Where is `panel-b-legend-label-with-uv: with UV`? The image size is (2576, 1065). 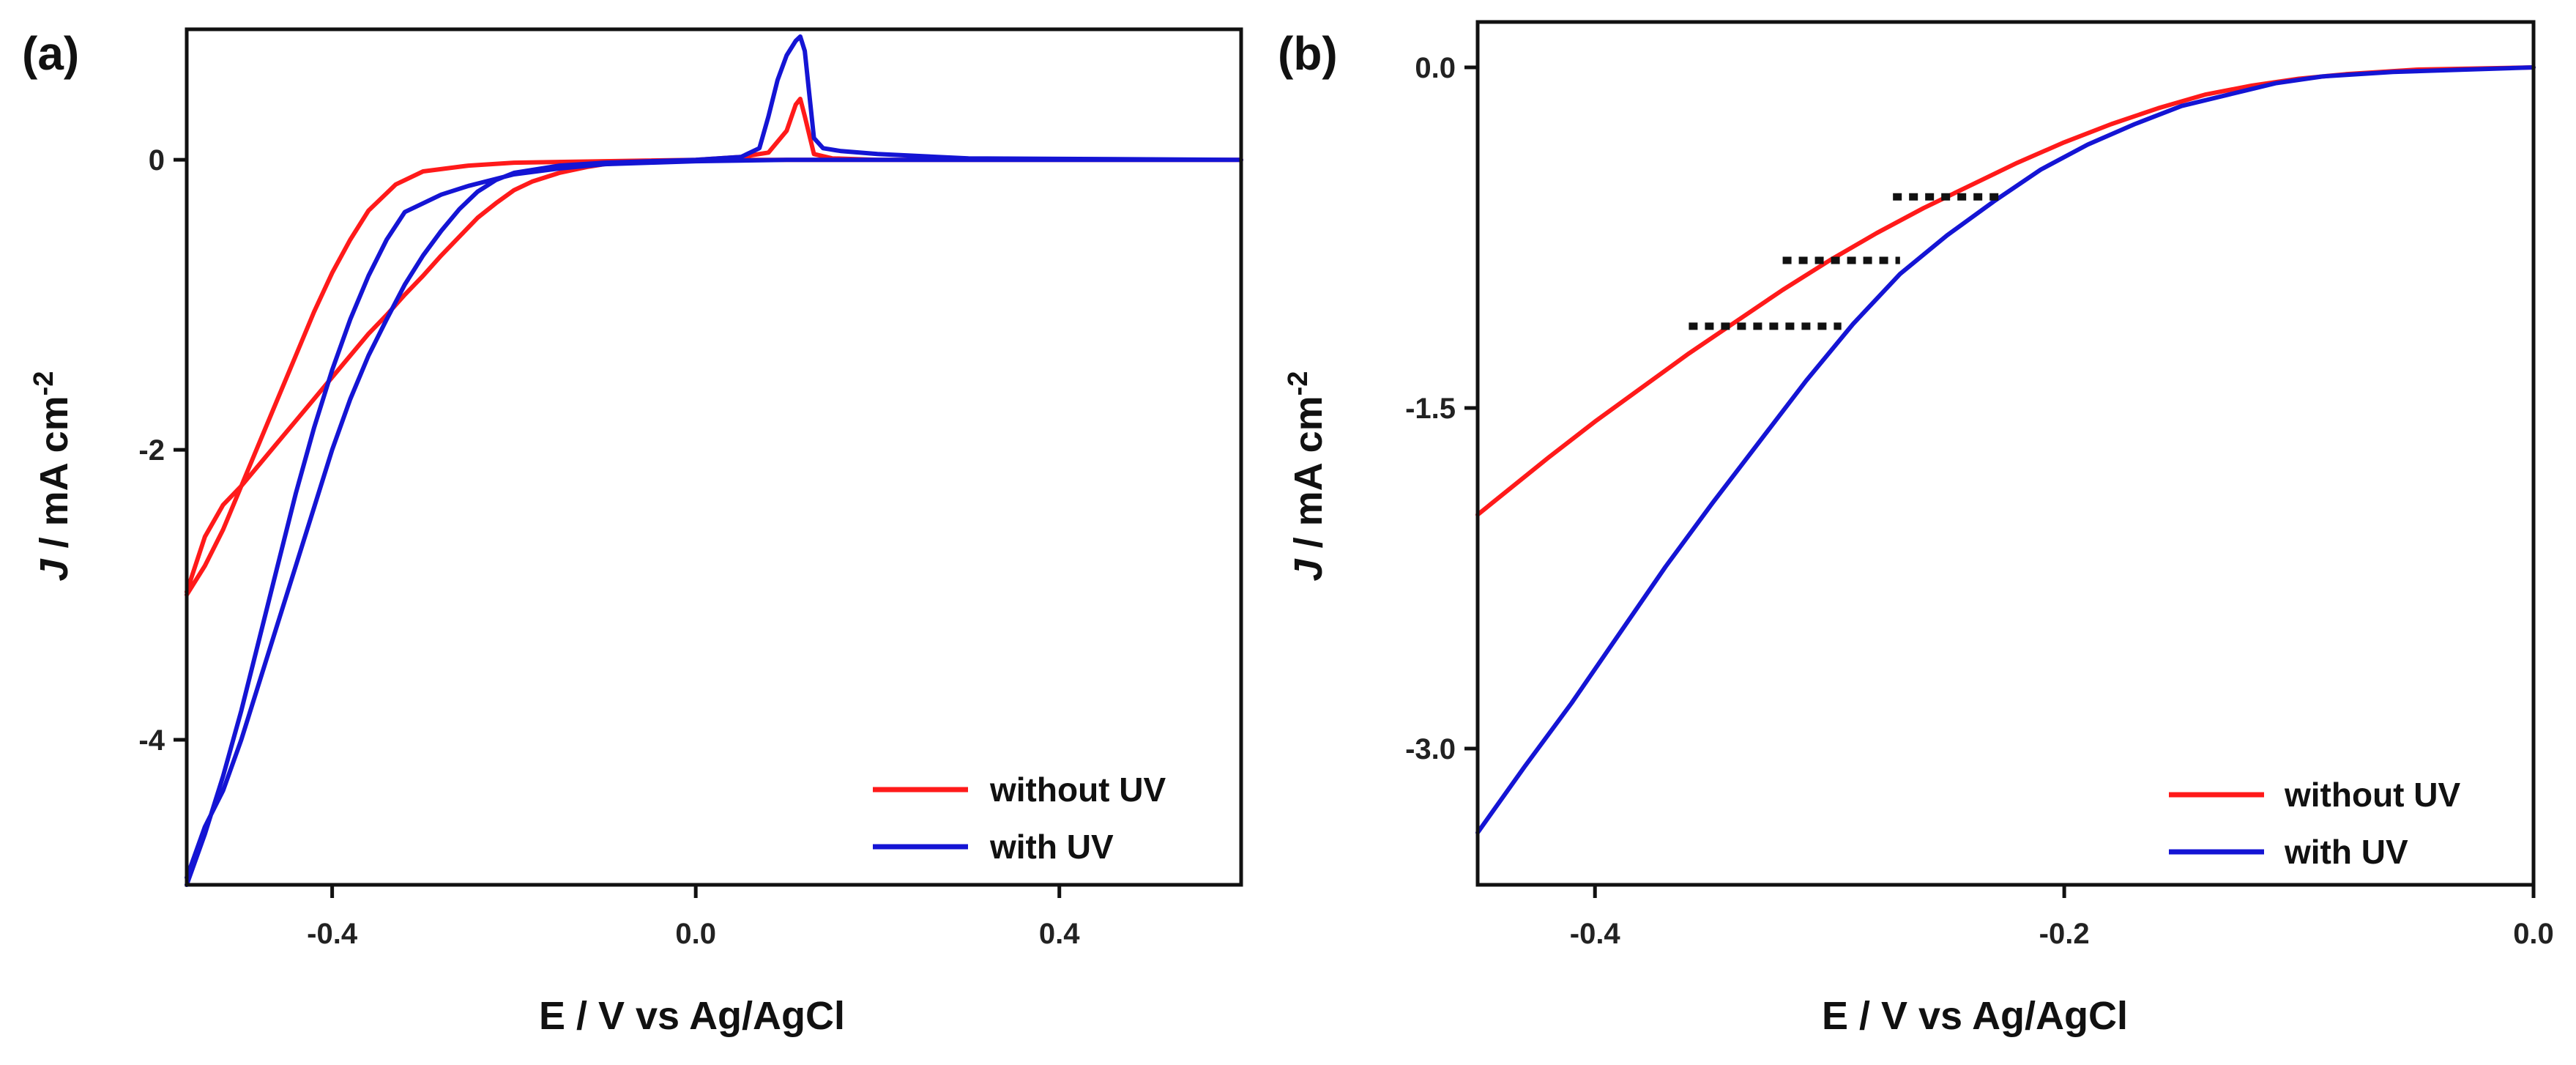 panel-b-legend-label-with-uv: with UV is located at coordinates (2346, 852).